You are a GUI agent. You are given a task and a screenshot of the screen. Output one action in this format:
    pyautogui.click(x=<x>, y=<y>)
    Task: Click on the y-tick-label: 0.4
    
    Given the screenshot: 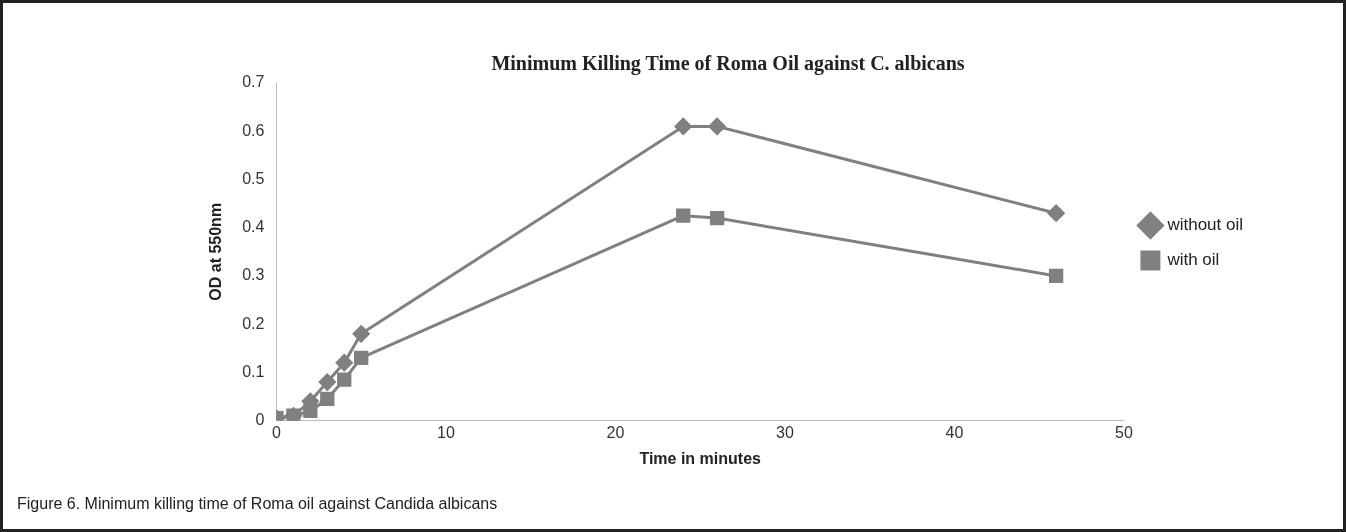 What is the action you would take?
    pyautogui.click(x=253, y=227)
    